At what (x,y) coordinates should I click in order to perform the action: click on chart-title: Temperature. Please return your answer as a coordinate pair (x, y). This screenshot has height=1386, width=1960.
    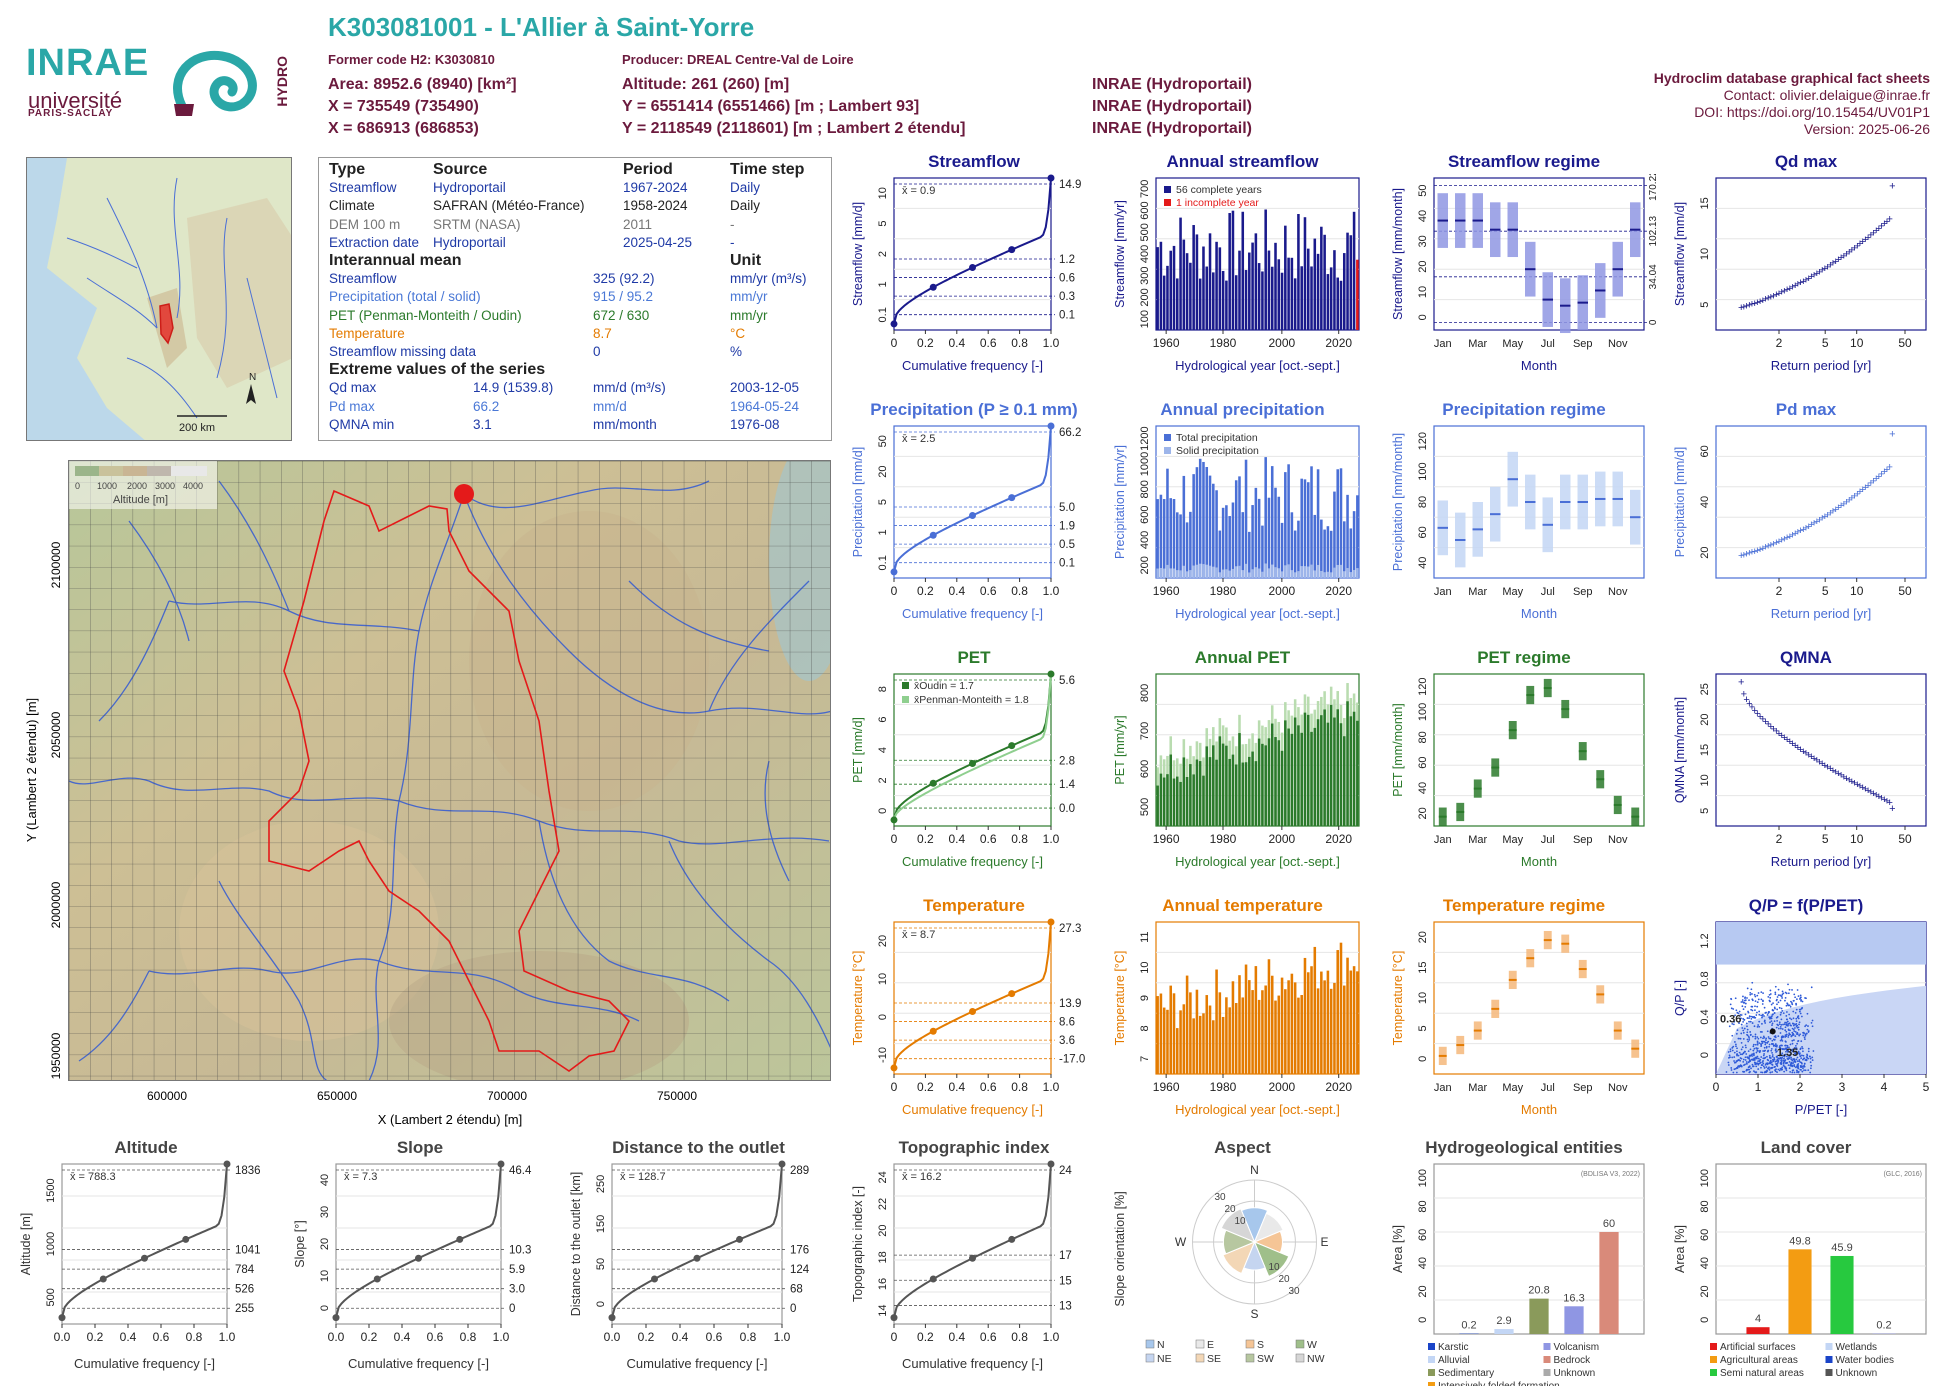
    Looking at the image, I should click on (974, 905).